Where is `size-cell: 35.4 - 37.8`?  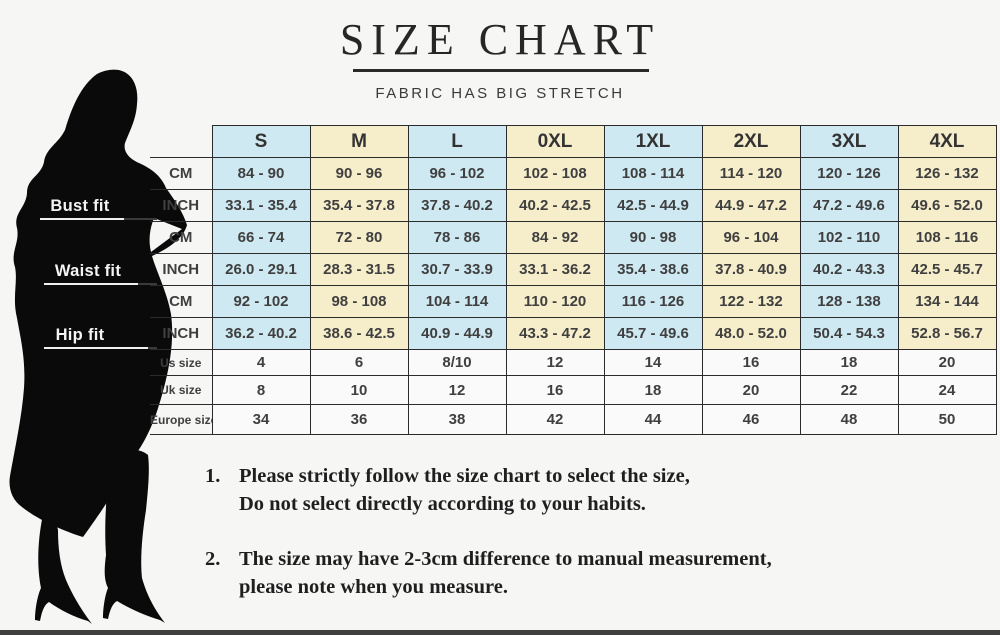 size-cell: 35.4 - 37.8 is located at coordinates (359, 205).